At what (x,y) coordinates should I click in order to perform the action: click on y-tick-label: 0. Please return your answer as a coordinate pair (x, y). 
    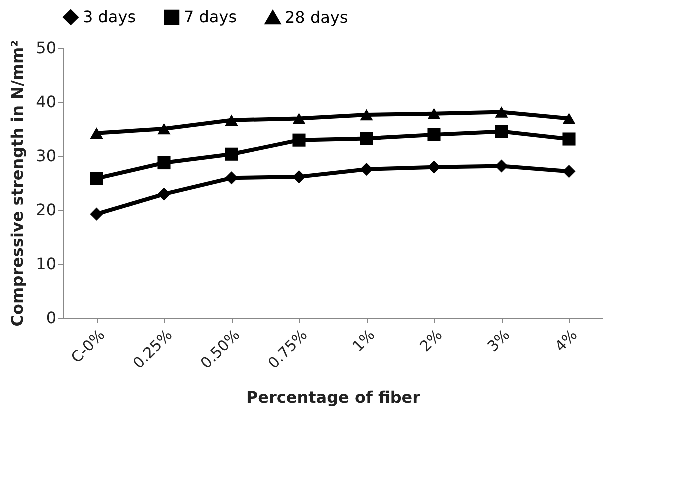
    Looking at the image, I should click on (51, 318).